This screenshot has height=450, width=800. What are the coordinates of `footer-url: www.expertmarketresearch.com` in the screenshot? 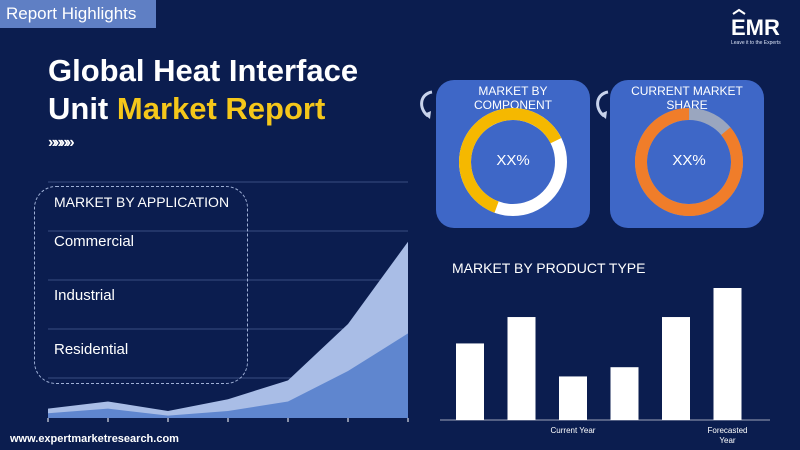 It's located at (94, 439).